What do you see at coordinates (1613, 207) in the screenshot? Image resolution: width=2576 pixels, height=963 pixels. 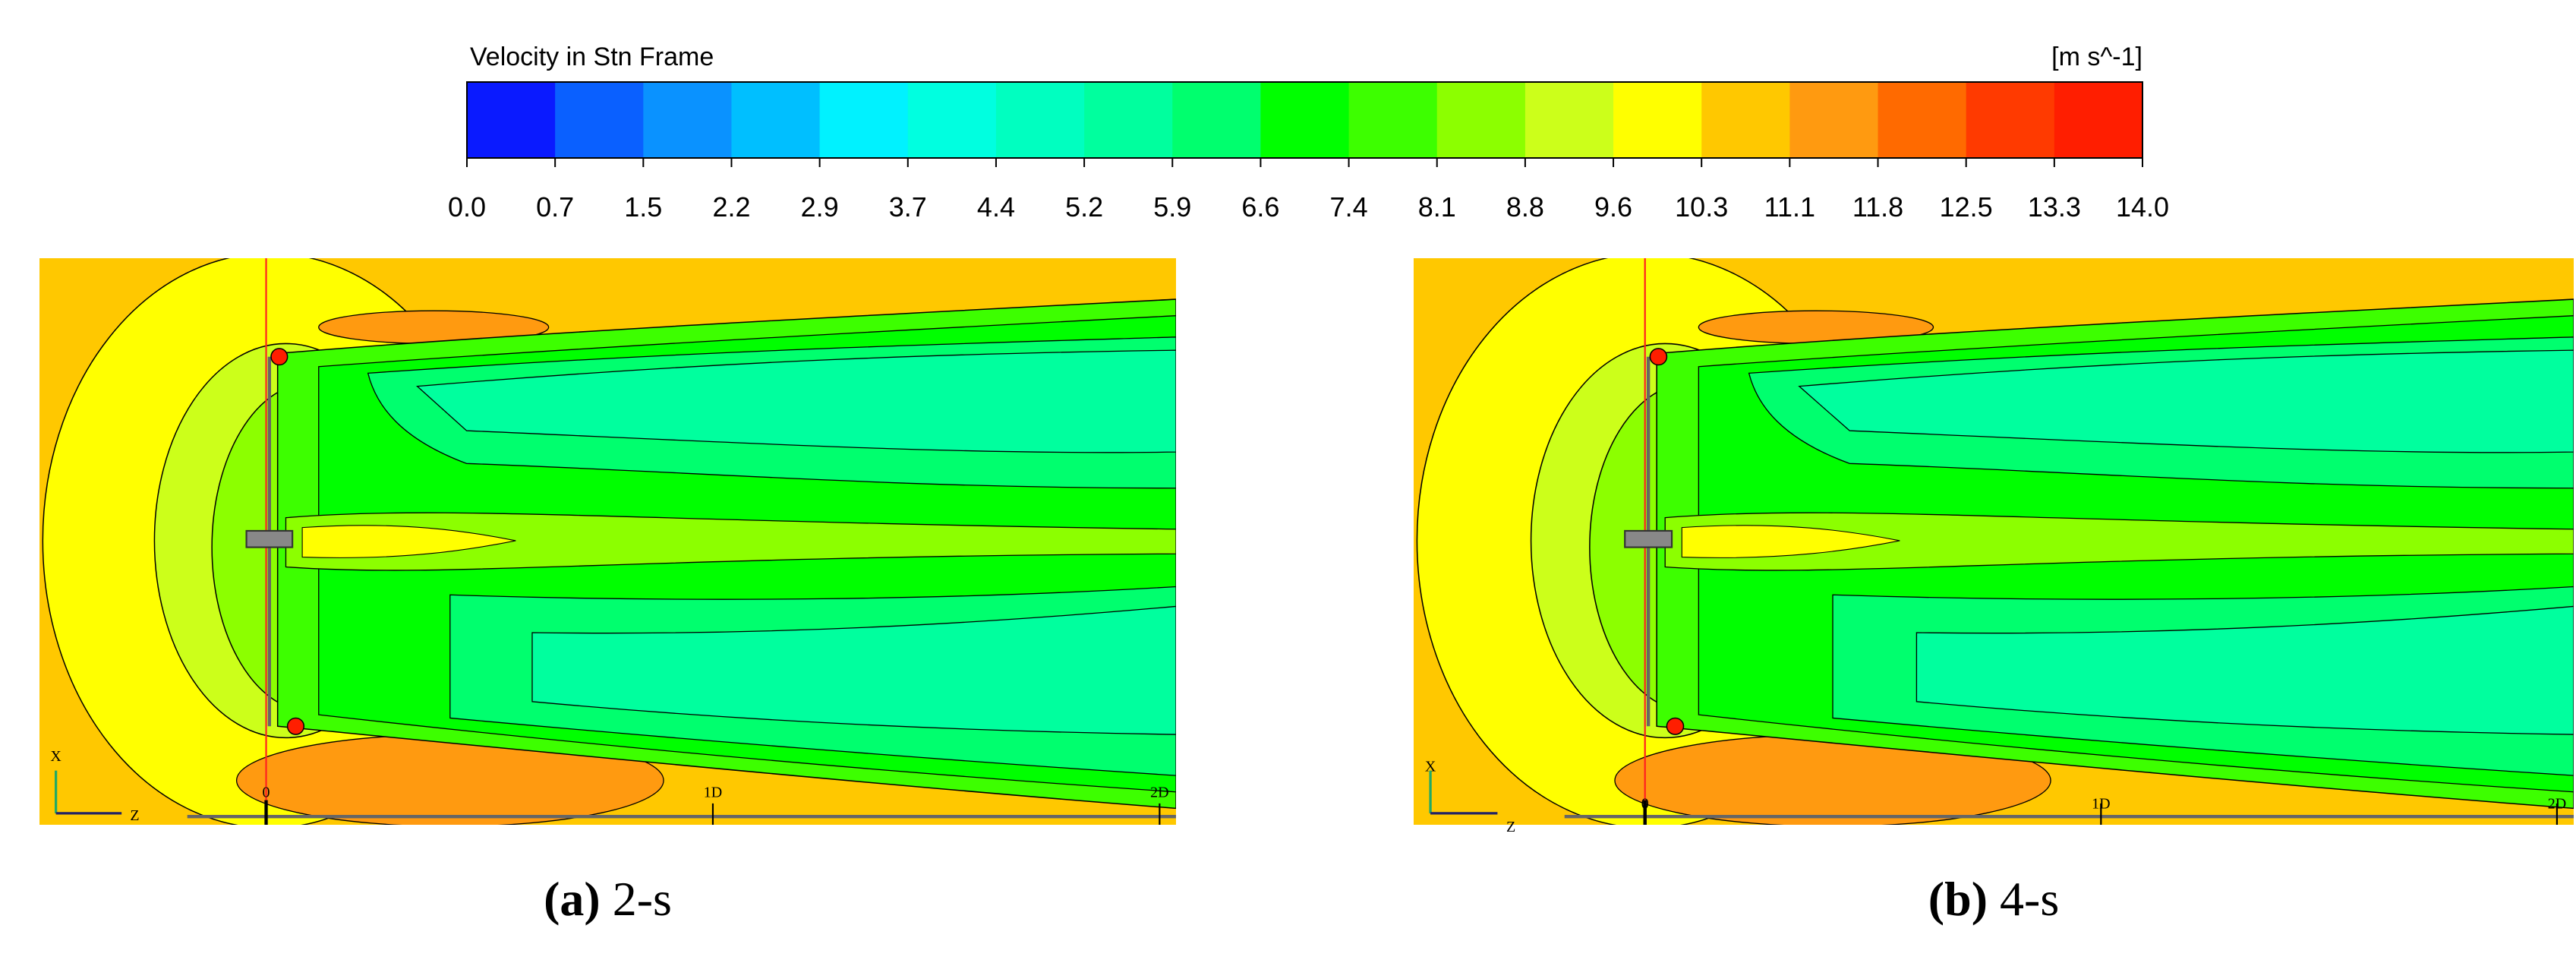 I see `colorbar-tick-label: 9.6` at bounding box center [1613, 207].